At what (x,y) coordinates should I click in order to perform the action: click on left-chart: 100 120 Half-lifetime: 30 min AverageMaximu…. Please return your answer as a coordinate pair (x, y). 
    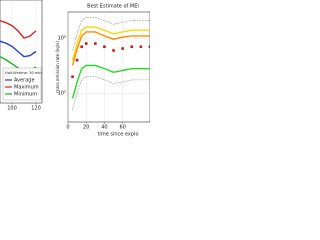
    Looking at the image, I should click on (21, 56).